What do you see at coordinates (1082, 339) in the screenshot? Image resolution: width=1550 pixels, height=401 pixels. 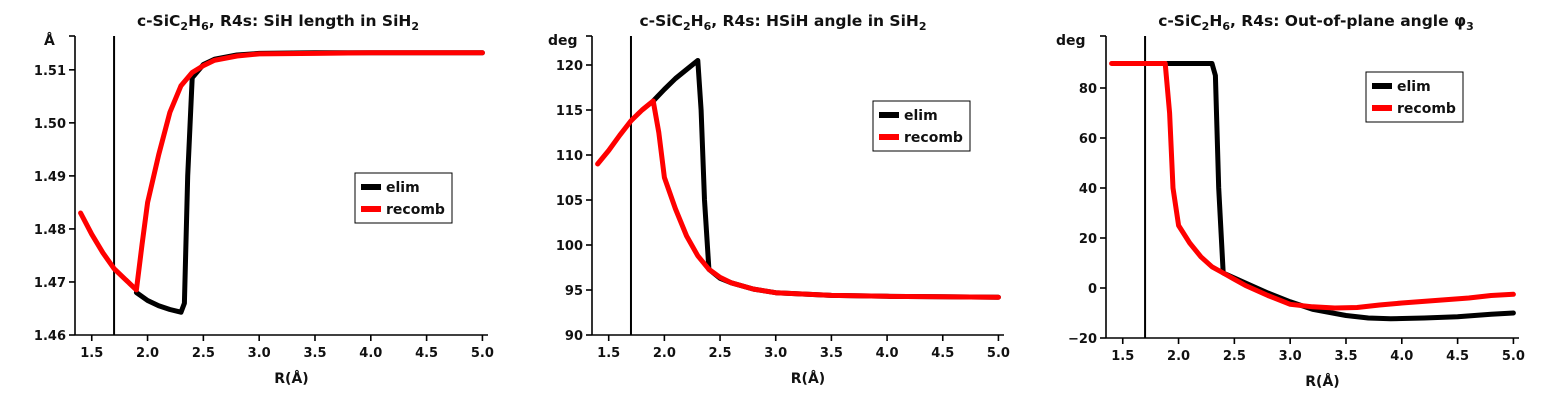 I see `y-tick-label: −20` at bounding box center [1082, 339].